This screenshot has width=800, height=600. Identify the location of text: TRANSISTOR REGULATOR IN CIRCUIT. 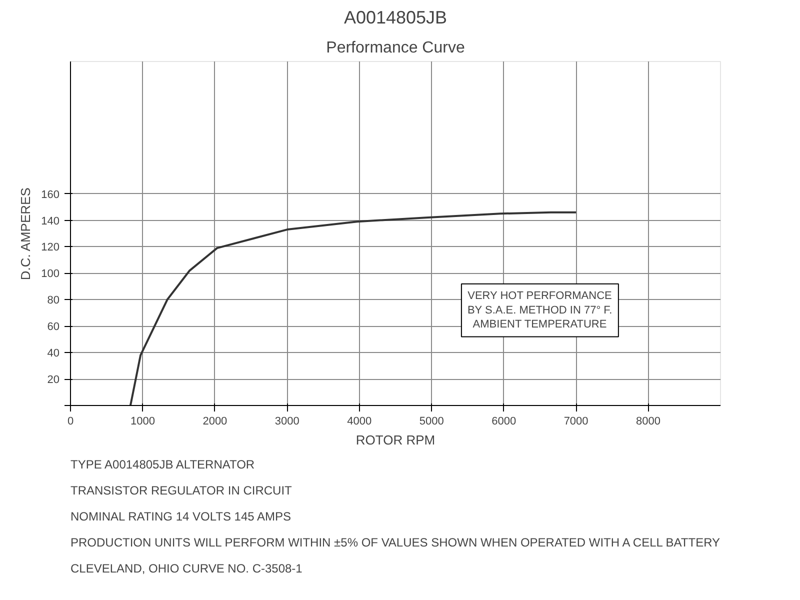
(181, 491).